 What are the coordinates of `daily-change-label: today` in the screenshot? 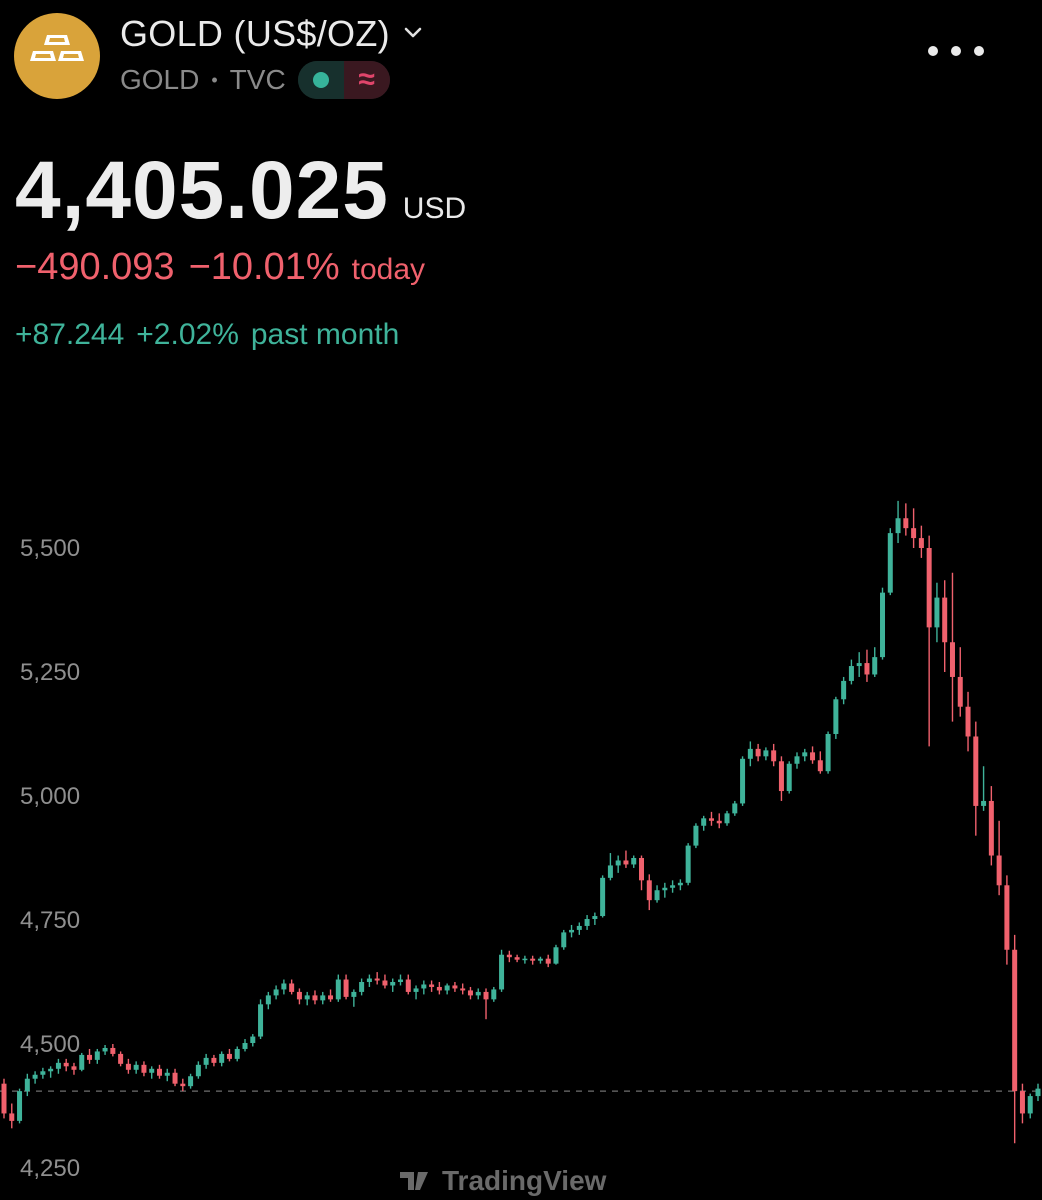 It's located at (388, 269).